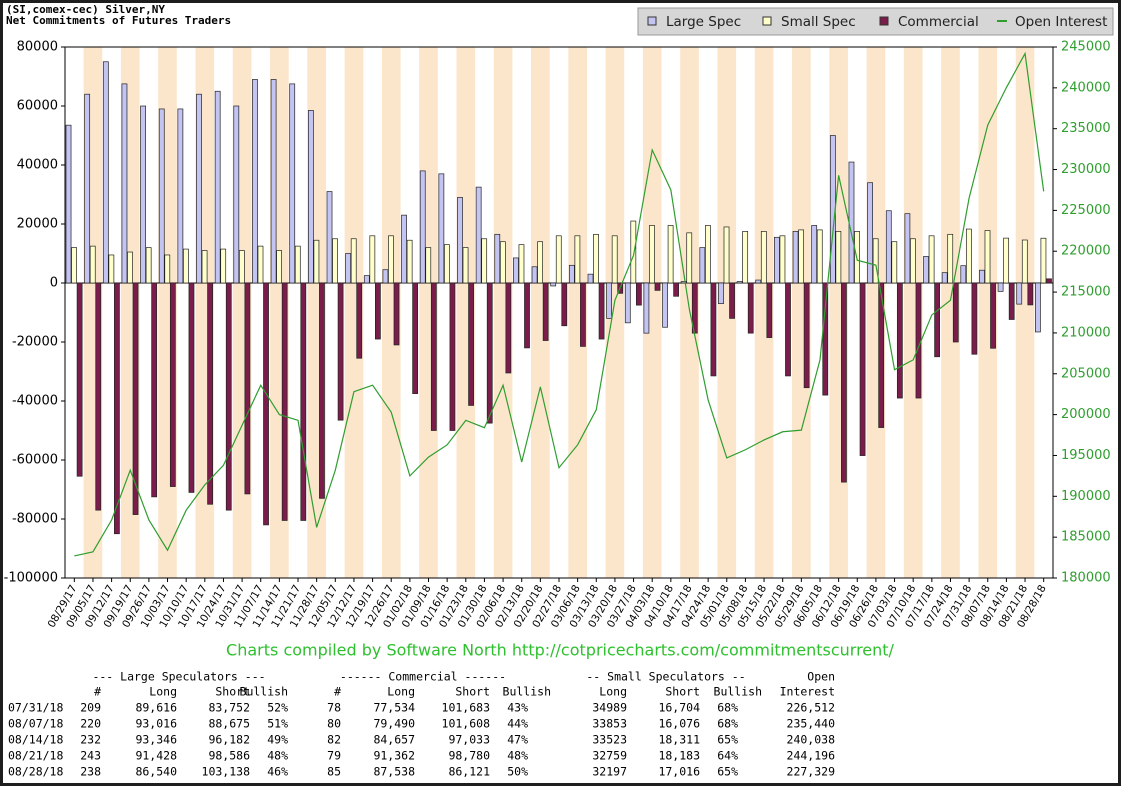 This screenshot has width=1121, height=786. Describe the element at coordinates (679, 724) in the screenshot. I see `table-cell: 16,076` at that location.